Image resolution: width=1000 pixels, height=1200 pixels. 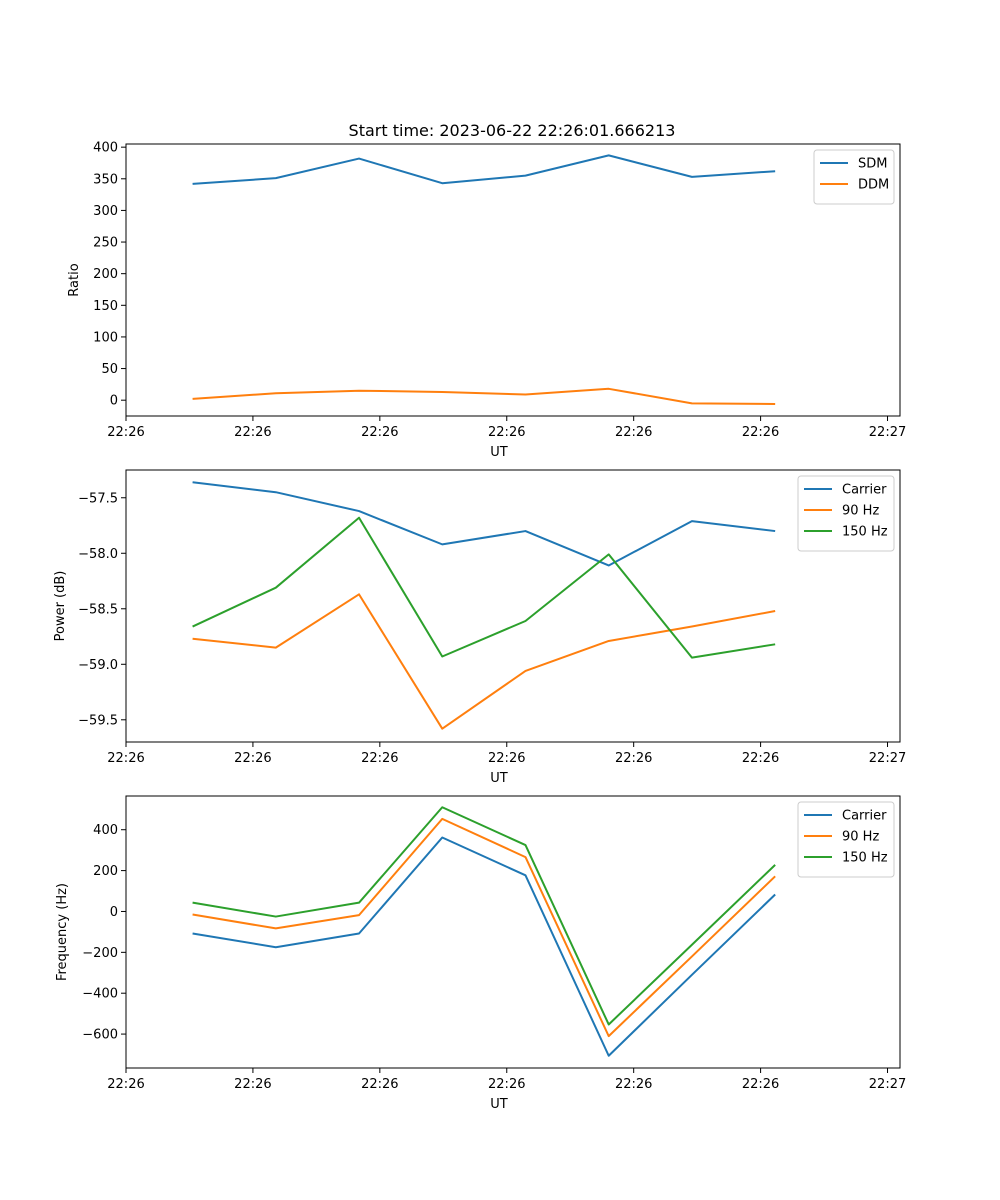 What do you see at coordinates (105, 211) in the screenshot?
I see `y-tick-label: 300` at bounding box center [105, 211].